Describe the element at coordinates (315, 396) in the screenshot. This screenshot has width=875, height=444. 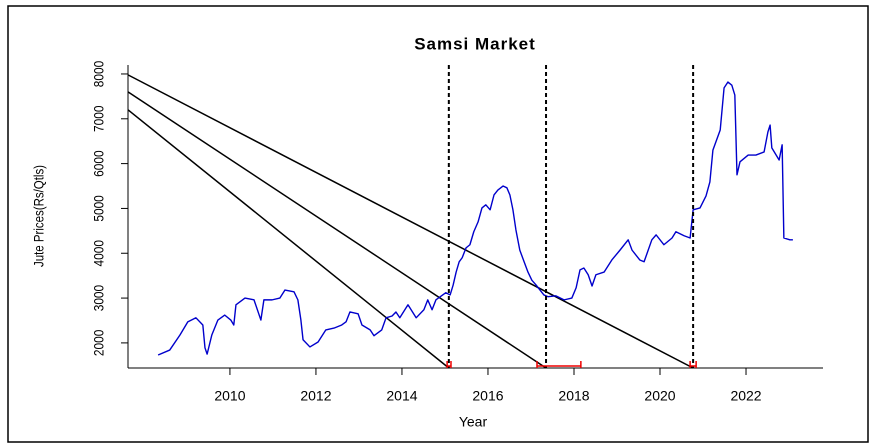
I see `x-tick-label: 2012` at that location.